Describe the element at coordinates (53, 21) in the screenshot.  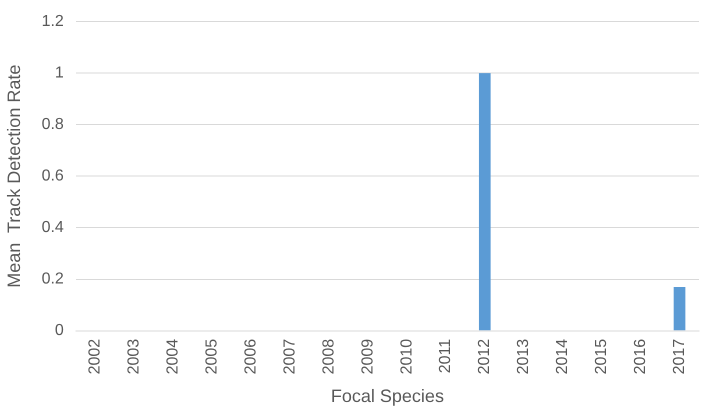
I see `y-tick-label: 1.2` at that location.